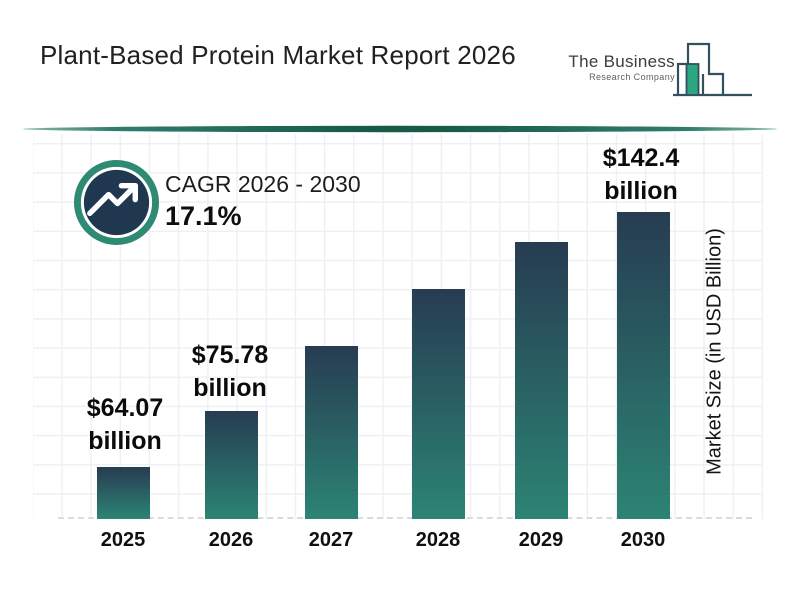 The width and height of the screenshot is (800, 600). Describe the element at coordinates (331, 432) in the screenshot. I see `bar-2027` at that location.